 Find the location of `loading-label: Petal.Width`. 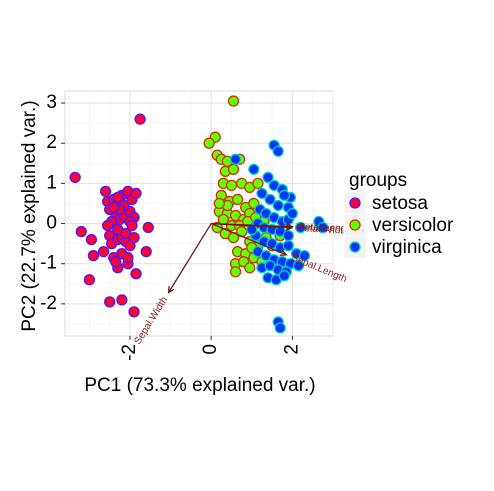

loading-label: Petal.Width is located at coordinates (323, 230).